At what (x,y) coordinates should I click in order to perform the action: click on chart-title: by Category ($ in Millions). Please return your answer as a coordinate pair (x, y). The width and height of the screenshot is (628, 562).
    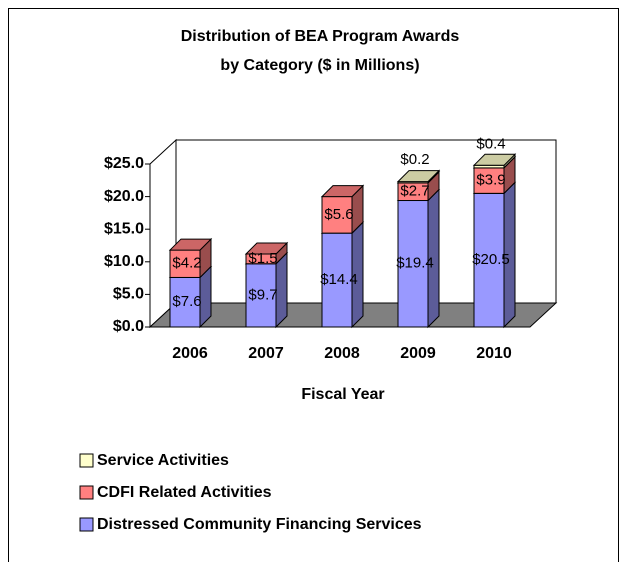
    Looking at the image, I should click on (319, 65).